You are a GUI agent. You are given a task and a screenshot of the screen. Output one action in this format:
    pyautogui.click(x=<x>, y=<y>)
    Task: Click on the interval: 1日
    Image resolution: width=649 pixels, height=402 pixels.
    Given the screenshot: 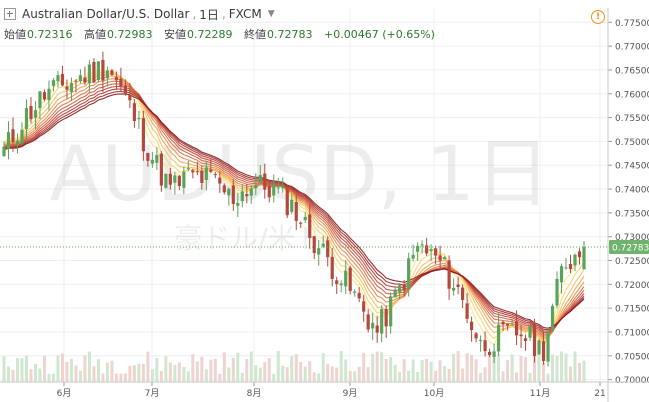 What is the action you would take?
    pyautogui.click(x=209, y=14)
    